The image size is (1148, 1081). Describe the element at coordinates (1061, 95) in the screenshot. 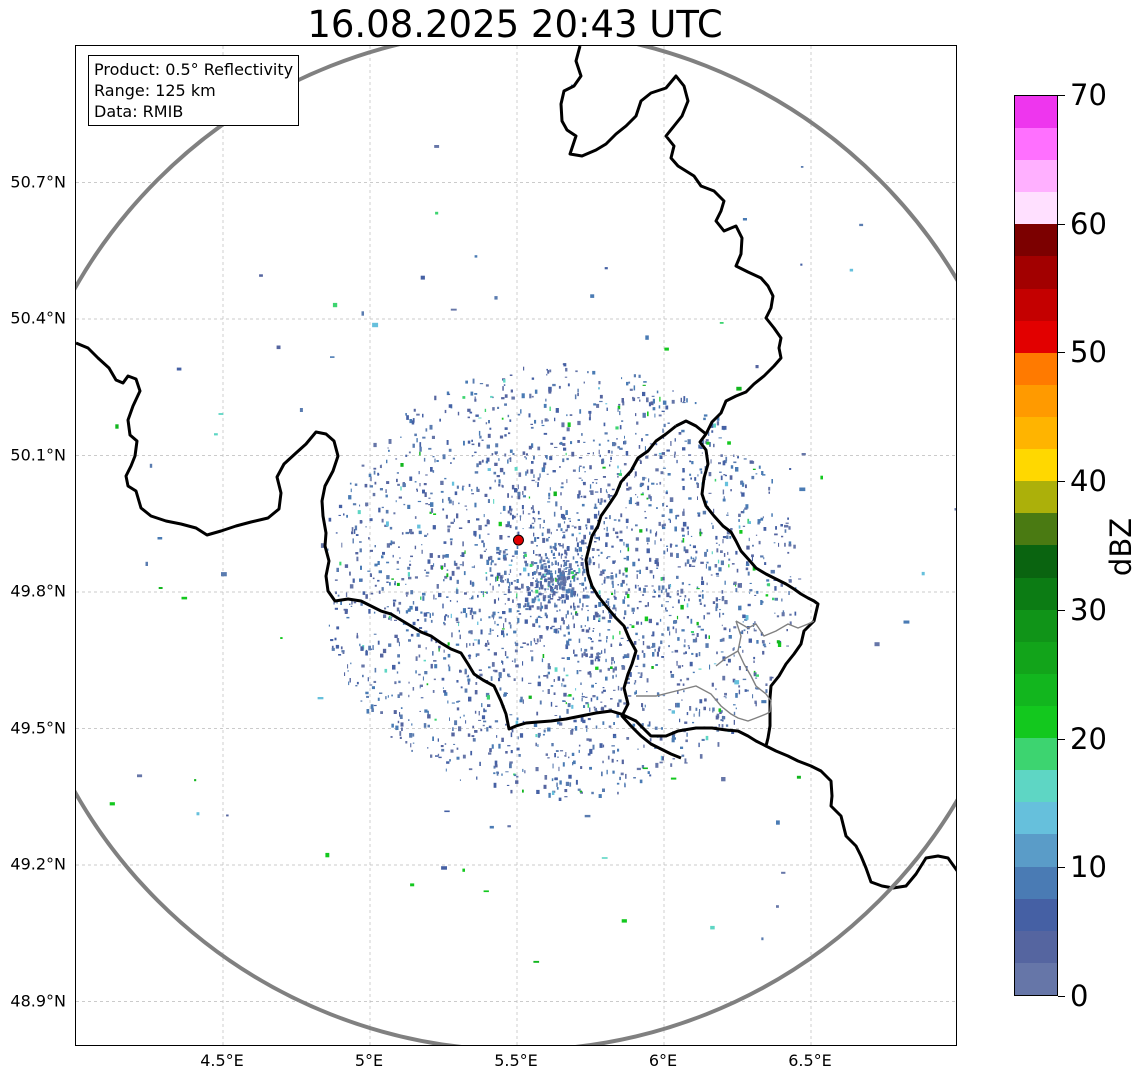

I see `colorbar-tick-mark` at that location.